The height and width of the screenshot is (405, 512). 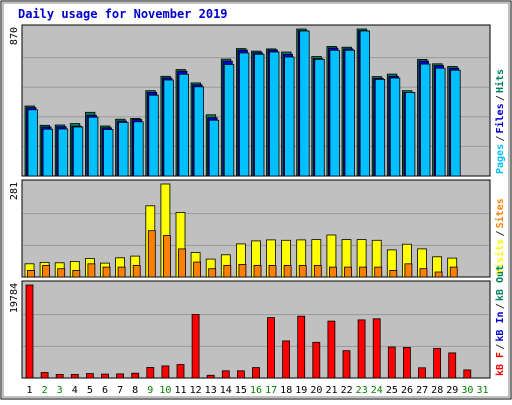 What do you see at coordinates (75, 390) in the screenshot?
I see `day-label-4: 4` at bounding box center [75, 390].